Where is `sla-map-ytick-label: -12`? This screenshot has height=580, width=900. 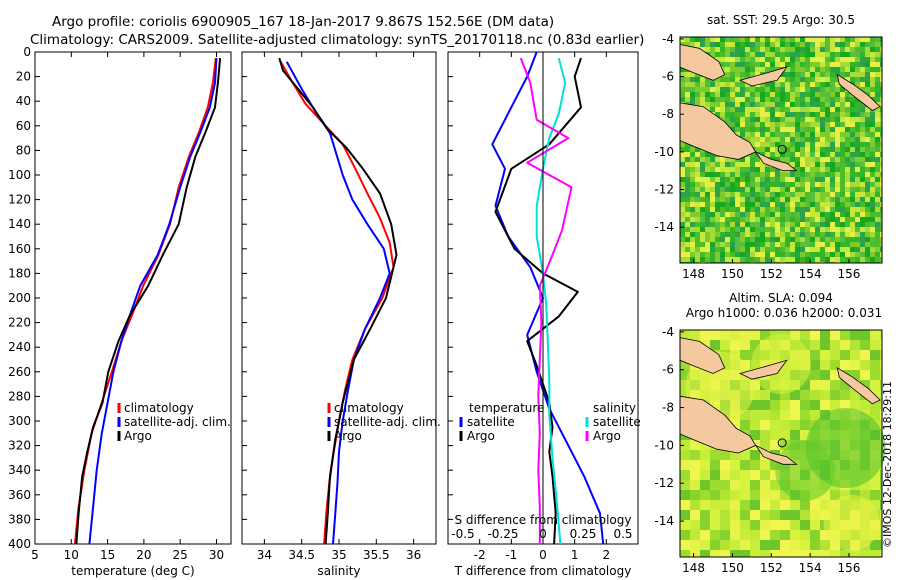
sla-map-ytick-label: -12 is located at coordinates (664, 483).